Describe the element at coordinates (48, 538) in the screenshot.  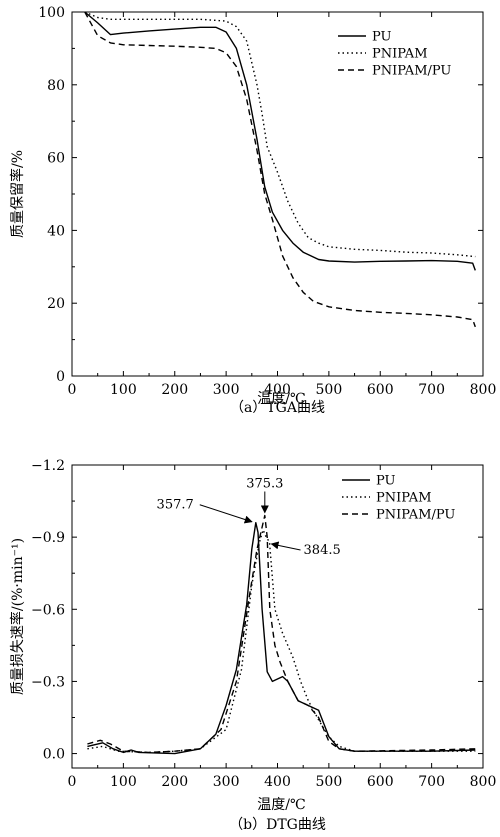
I see `y-tick-label: −0.9` at that location.